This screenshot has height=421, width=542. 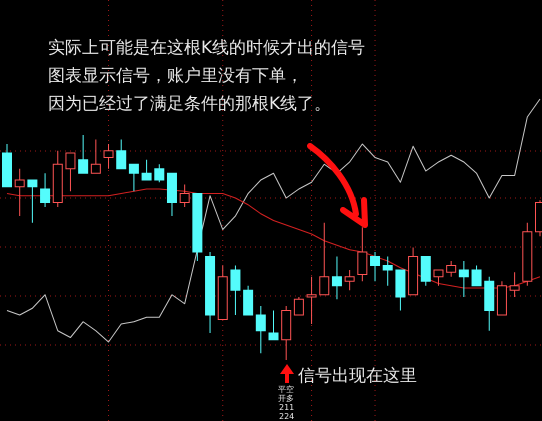 I want to click on text: 224, so click(x=286, y=416).